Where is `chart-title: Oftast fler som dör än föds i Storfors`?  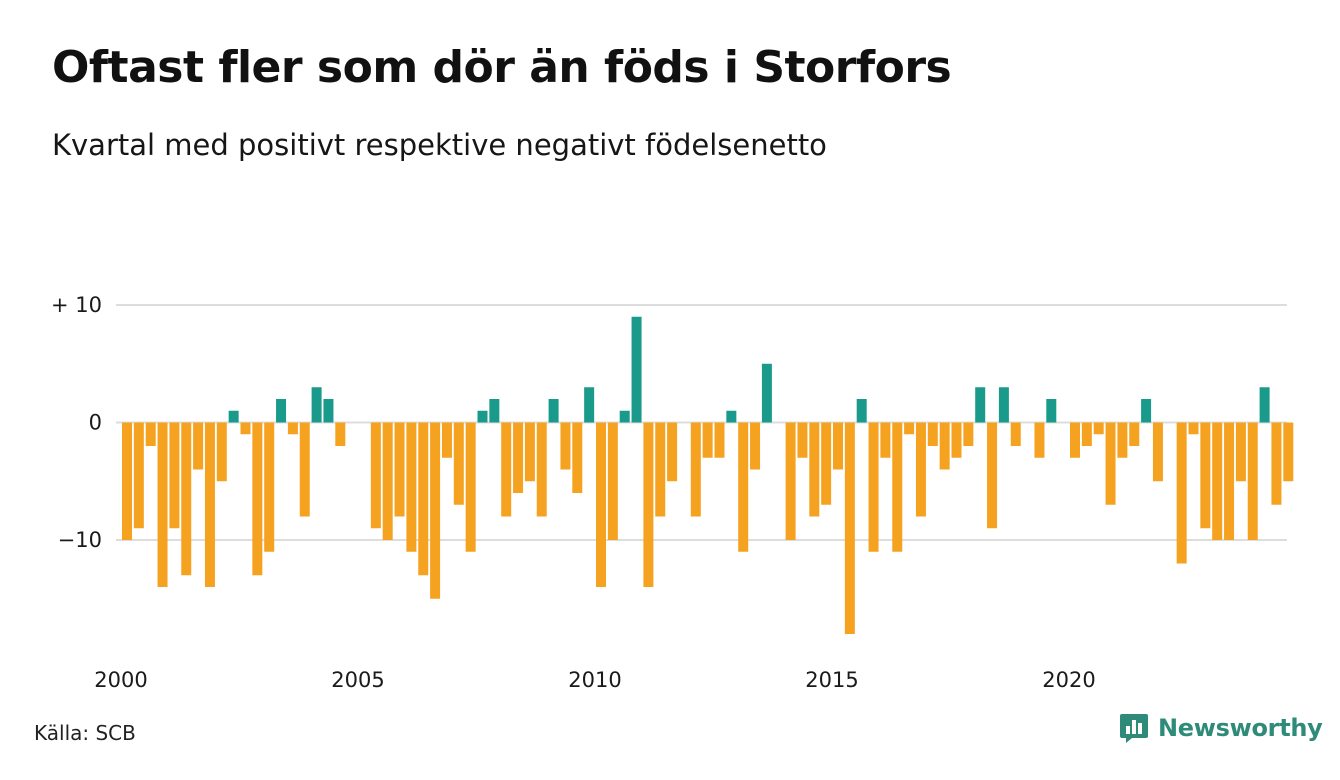
chart-title: Oftast fler som dör än föds i Storfors is located at coordinates (502, 67).